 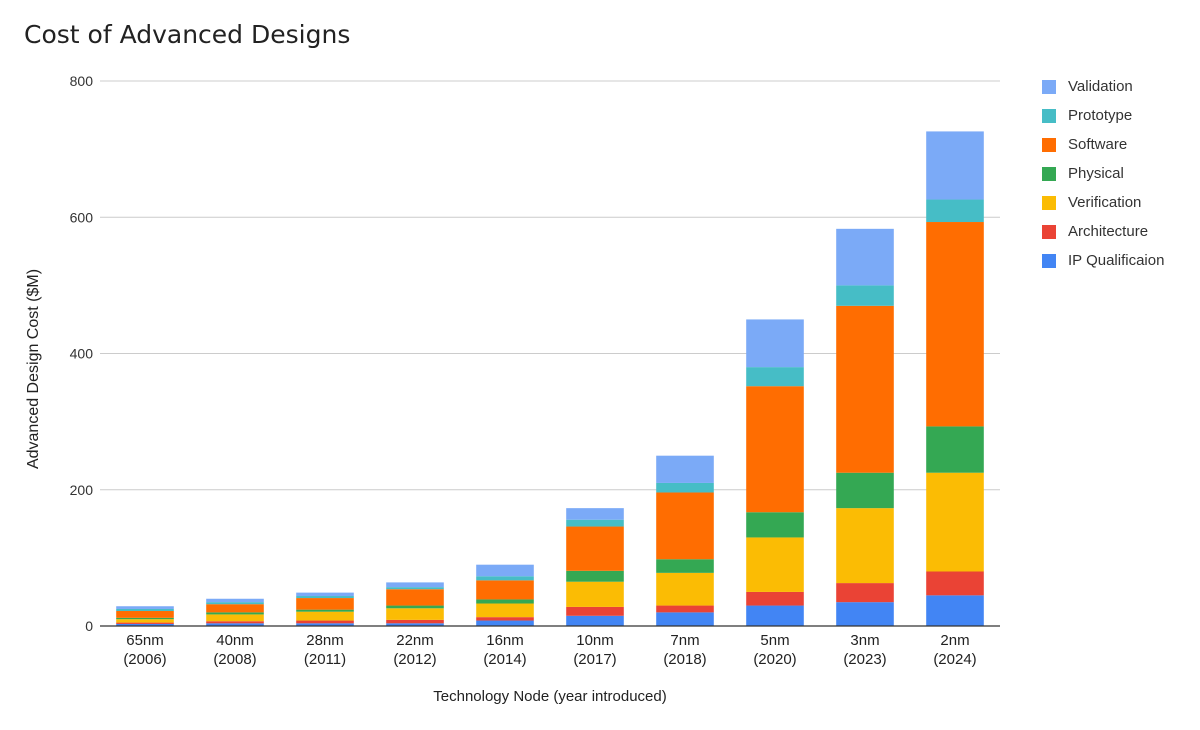 What do you see at coordinates (234, 659) in the screenshot?
I see `x-tick-label-year: (2008)` at bounding box center [234, 659].